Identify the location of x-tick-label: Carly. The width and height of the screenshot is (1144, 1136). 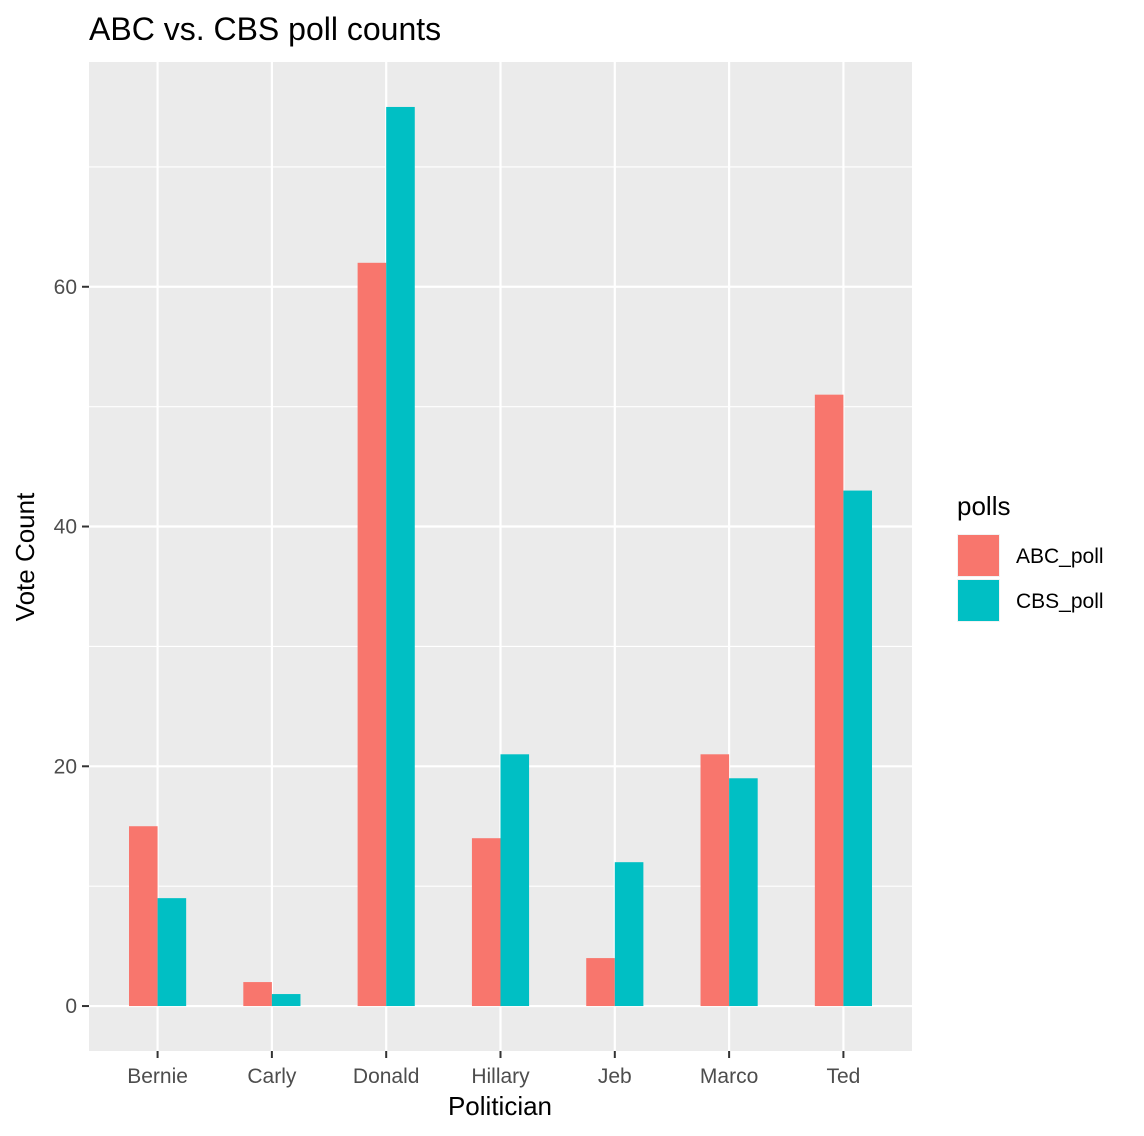
(272, 1076).